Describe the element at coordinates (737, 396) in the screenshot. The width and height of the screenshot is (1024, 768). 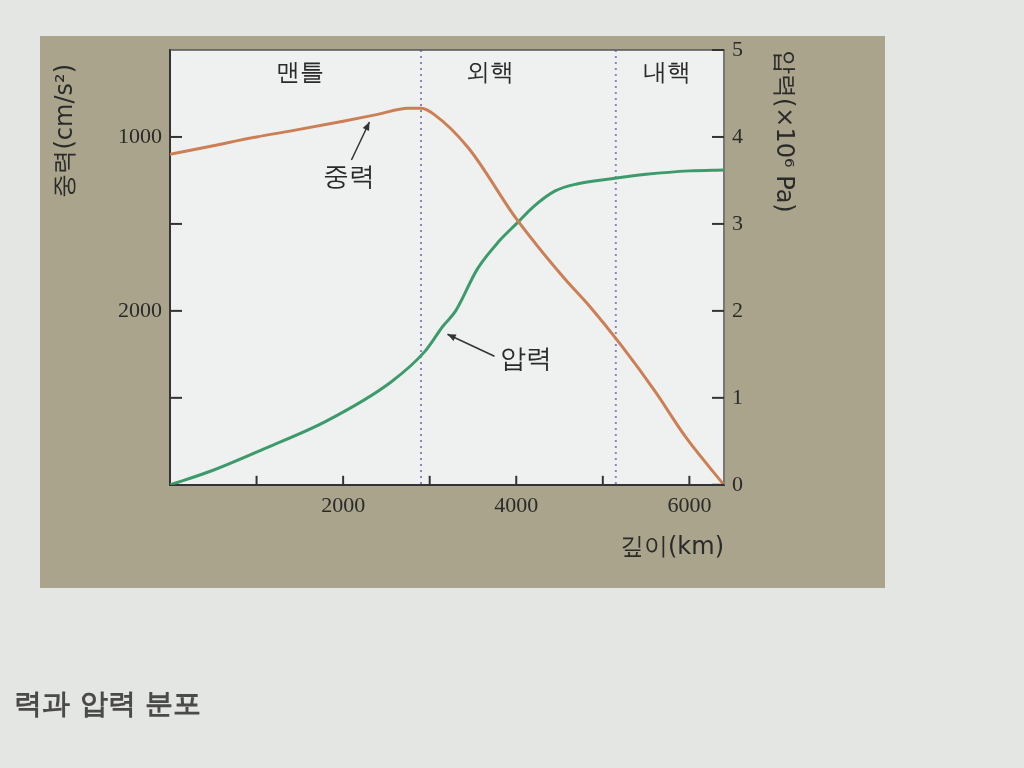
I see `y2-tick-label: 1` at that location.